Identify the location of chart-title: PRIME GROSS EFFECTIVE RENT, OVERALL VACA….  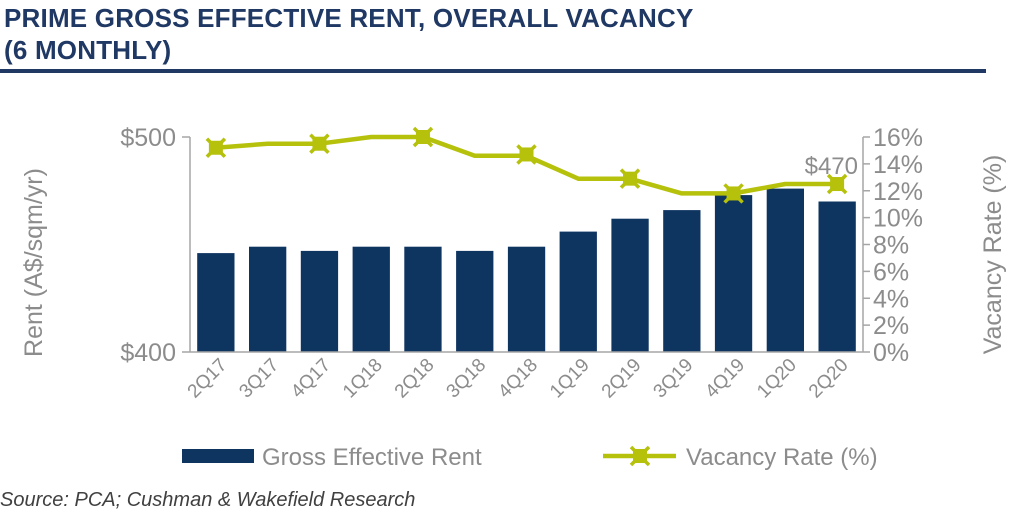
(349, 34).